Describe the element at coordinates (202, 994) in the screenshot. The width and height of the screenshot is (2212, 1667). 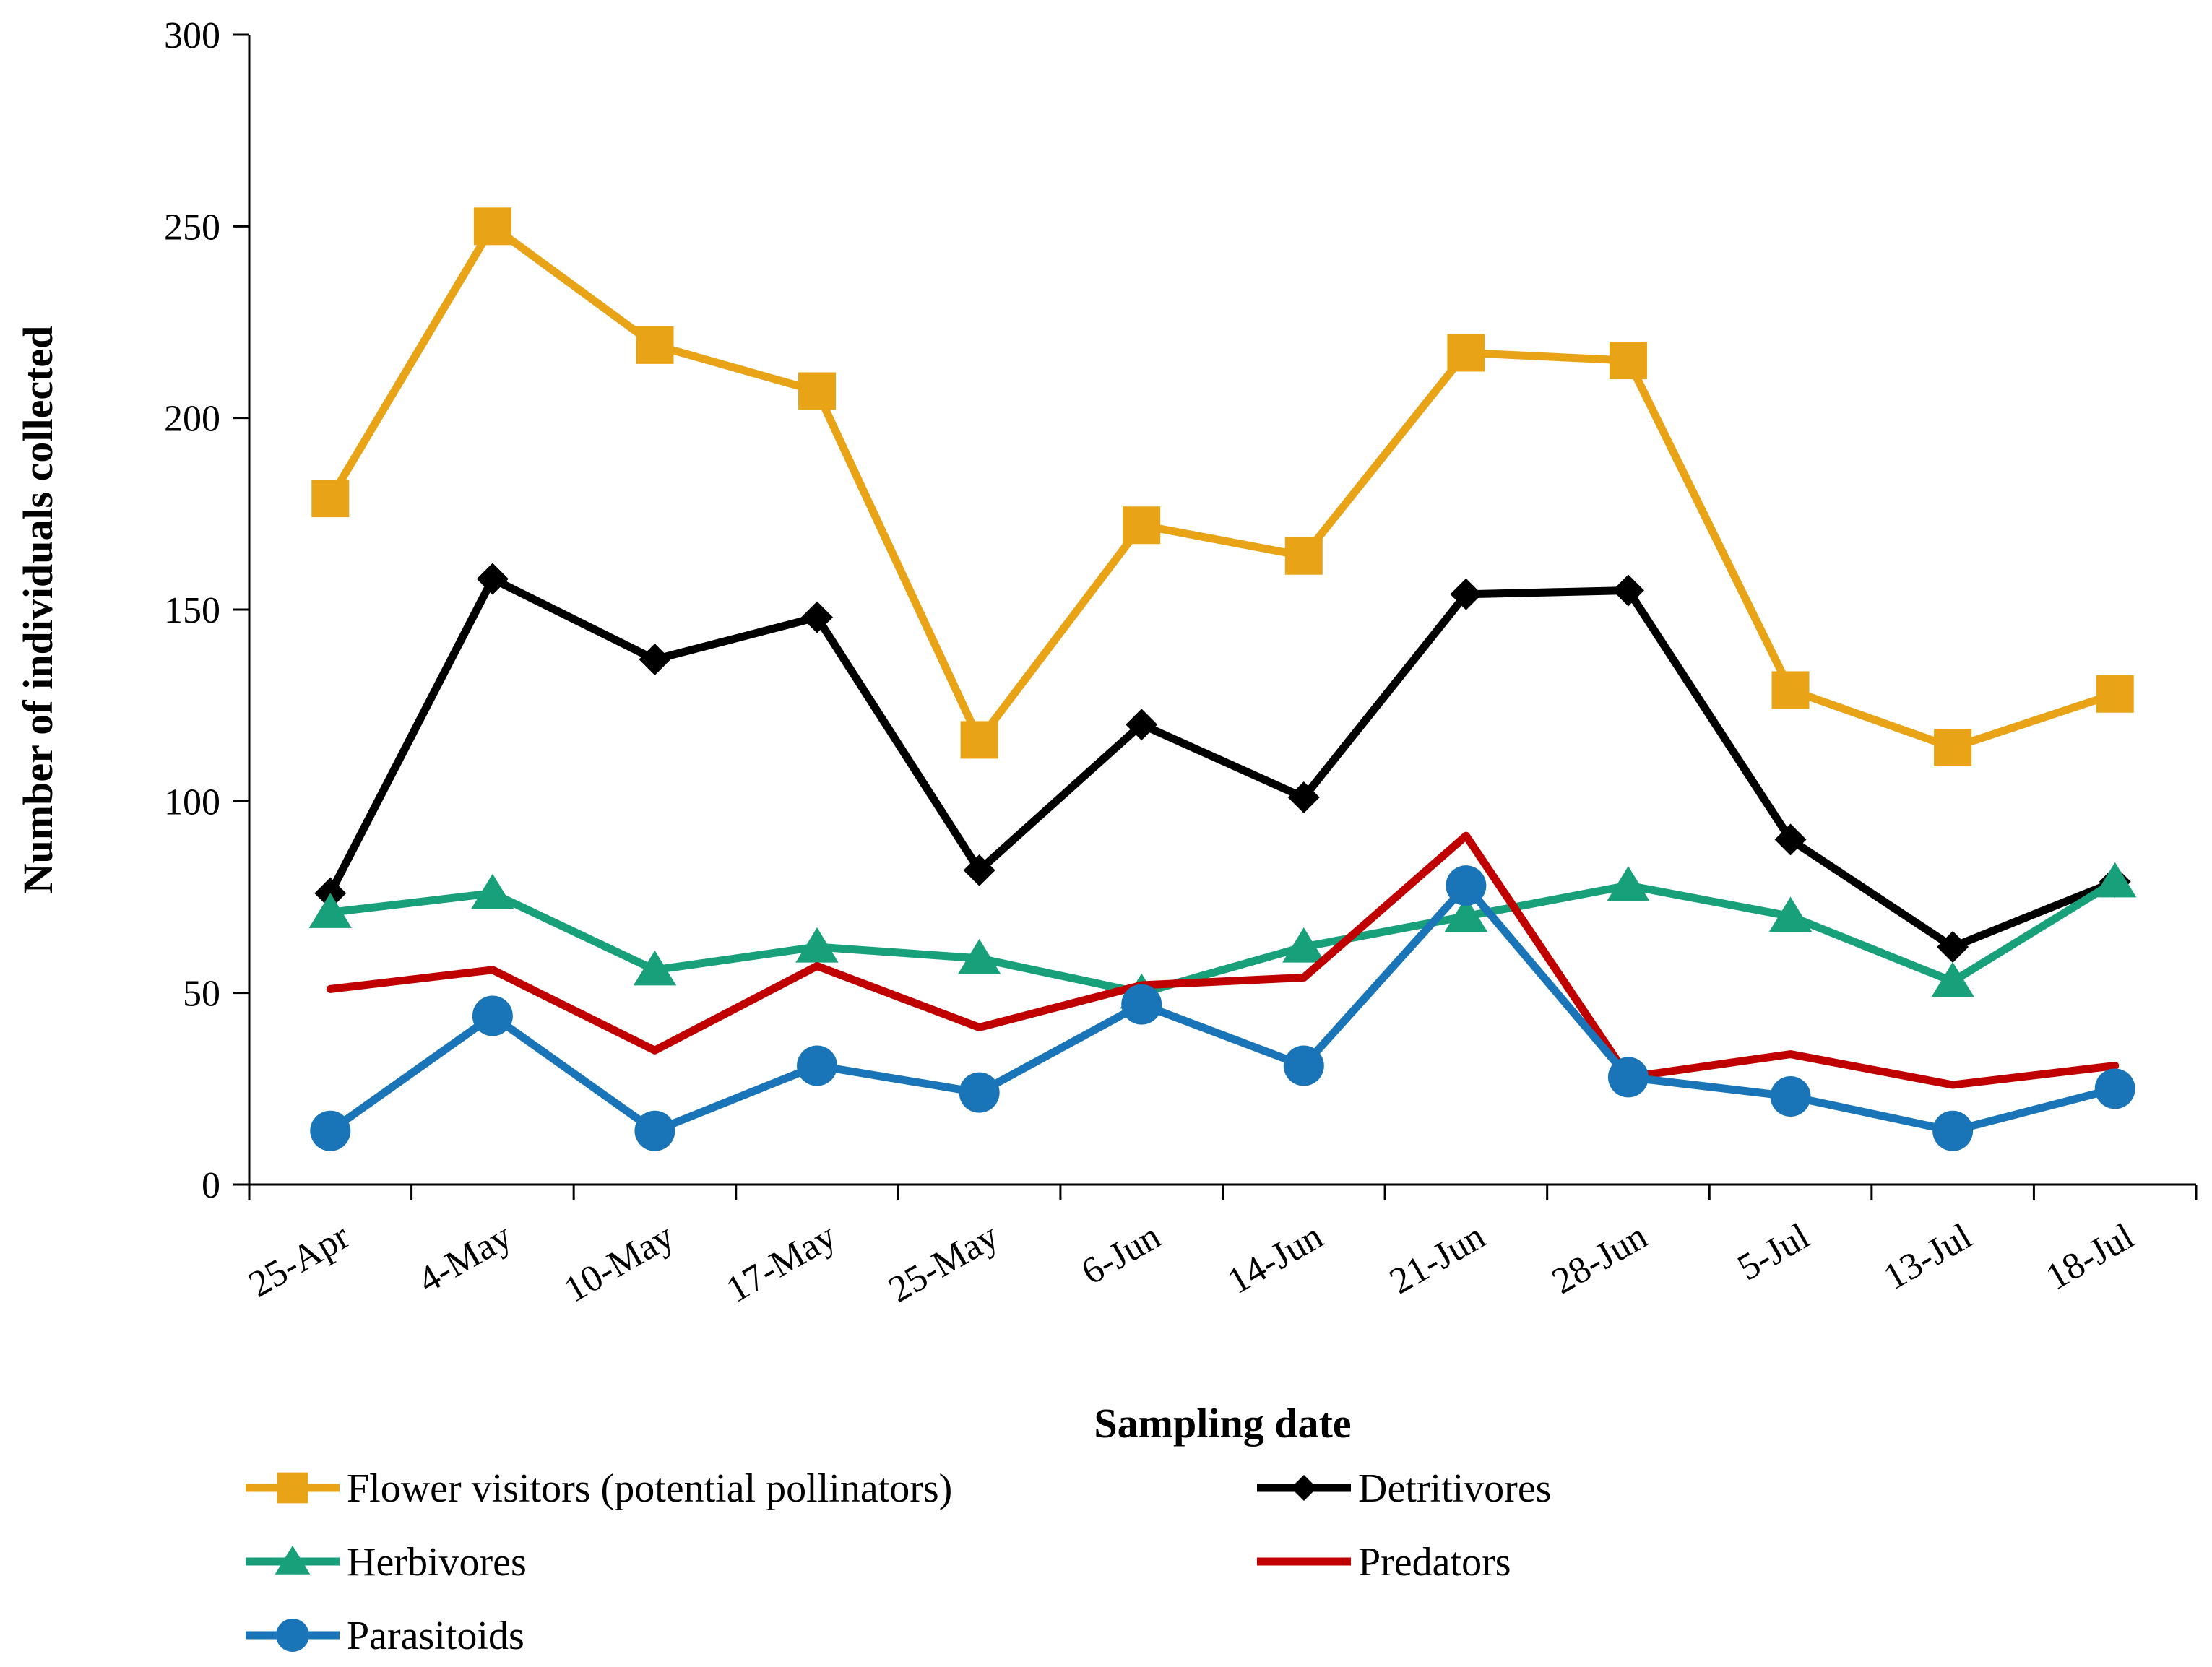
I see `y-tick-label: 50` at that location.